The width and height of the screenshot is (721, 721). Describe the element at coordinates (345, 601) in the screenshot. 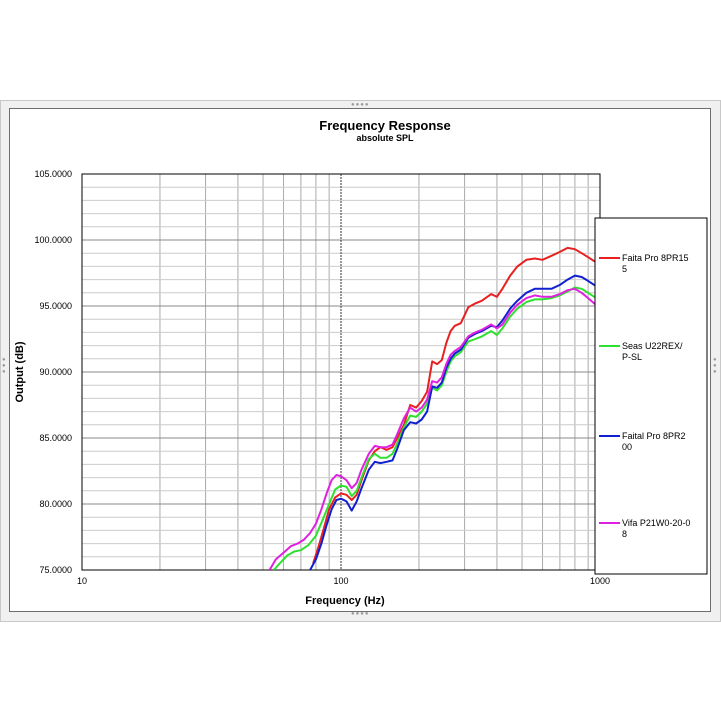

I see `x-axis-label: Frequency (Hz)` at that location.